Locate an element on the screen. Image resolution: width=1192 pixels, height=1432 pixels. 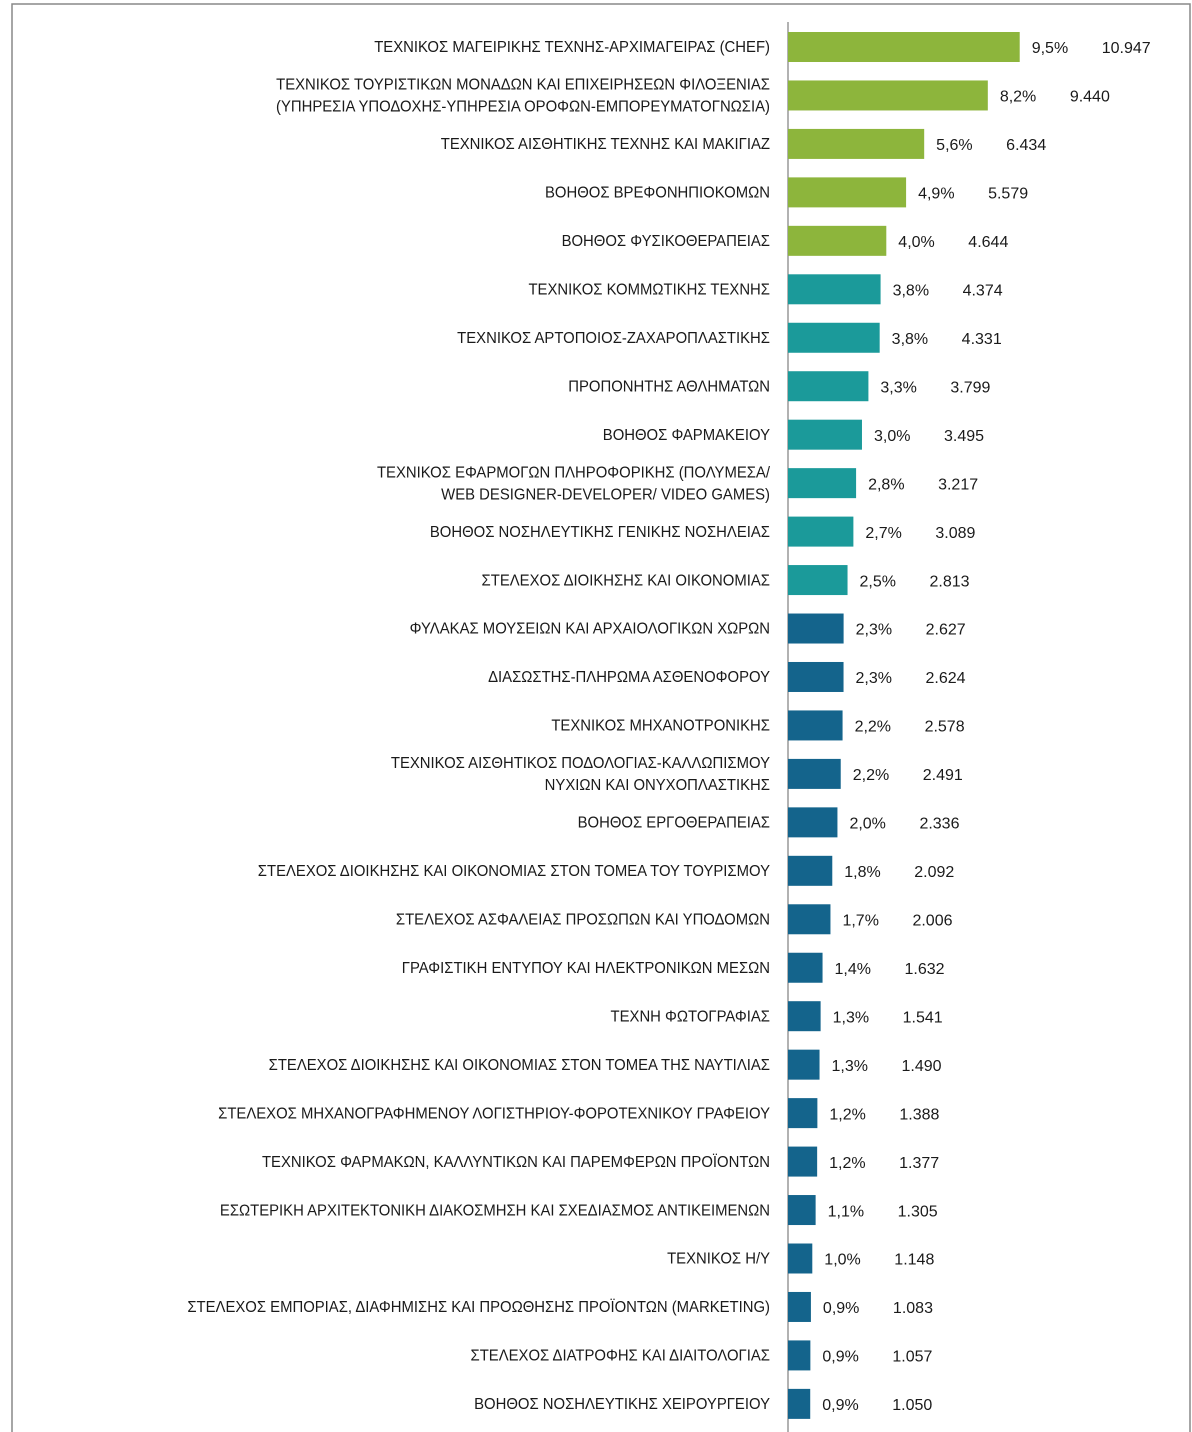
value-label: 2.092 is located at coordinates (934, 872).